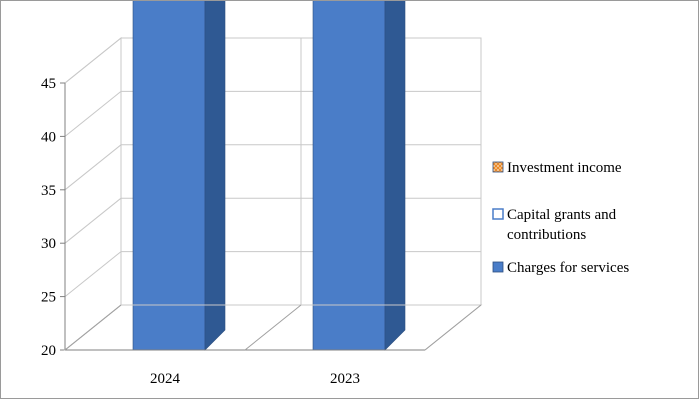 This screenshot has width=699, height=403. Describe the element at coordinates (568, 268) in the screenshot. I see `legend-label: Charges for services` at that location.